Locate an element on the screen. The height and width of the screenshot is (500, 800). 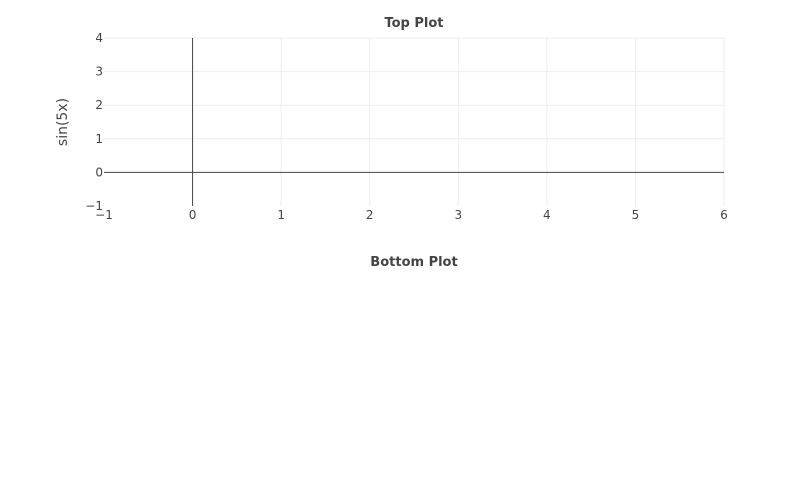
x-tick-label: −1 is located at coordinates (104, 215).